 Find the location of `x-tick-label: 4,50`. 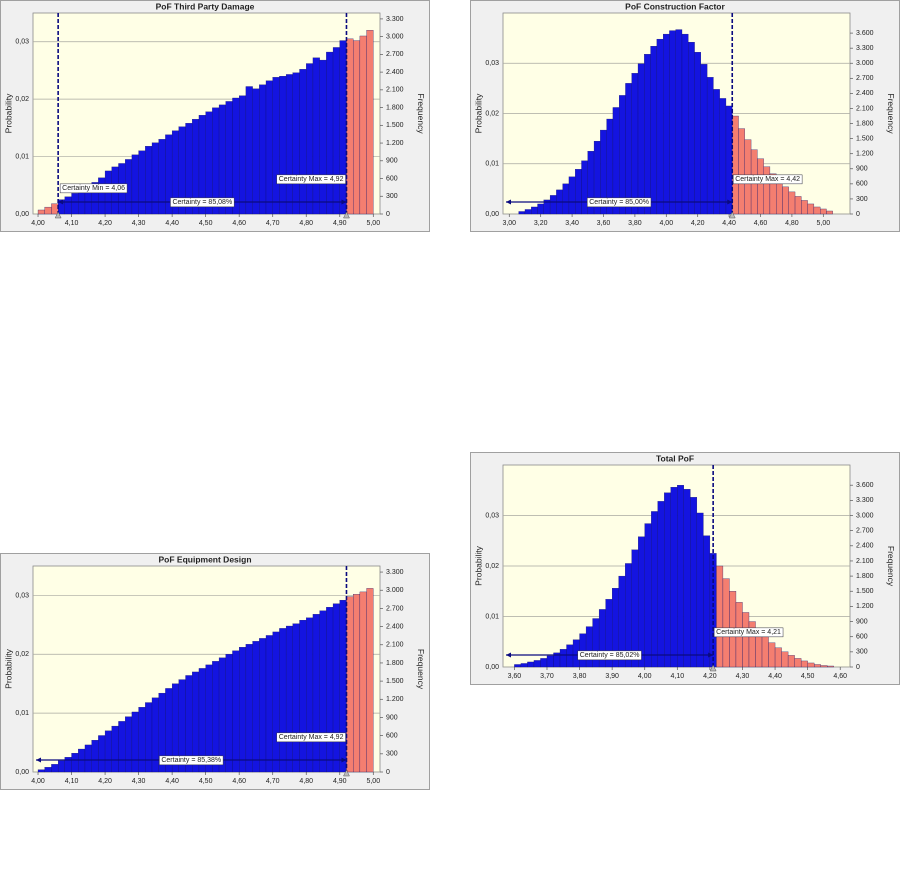

x-tick-label: 4,50 is located at coordinates (206, 223).